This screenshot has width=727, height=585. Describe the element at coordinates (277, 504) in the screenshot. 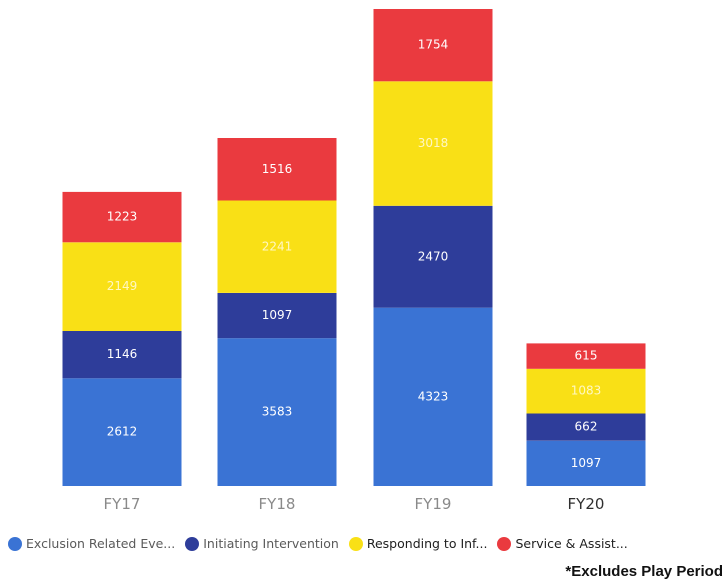

I see `x-tick-label-fy18: FY18` at that location.